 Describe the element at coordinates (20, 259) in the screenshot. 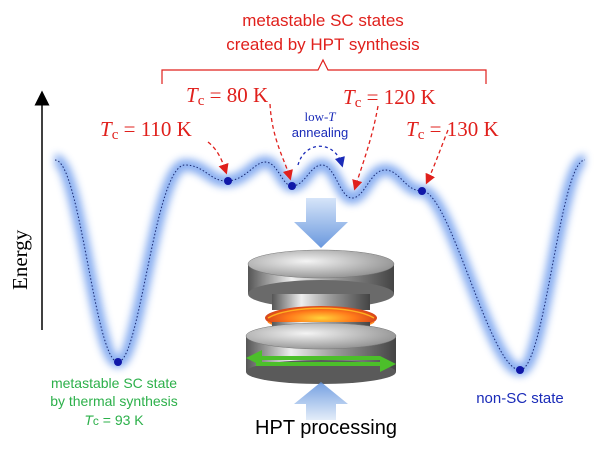

I see `axis-label: Energy` at that location.